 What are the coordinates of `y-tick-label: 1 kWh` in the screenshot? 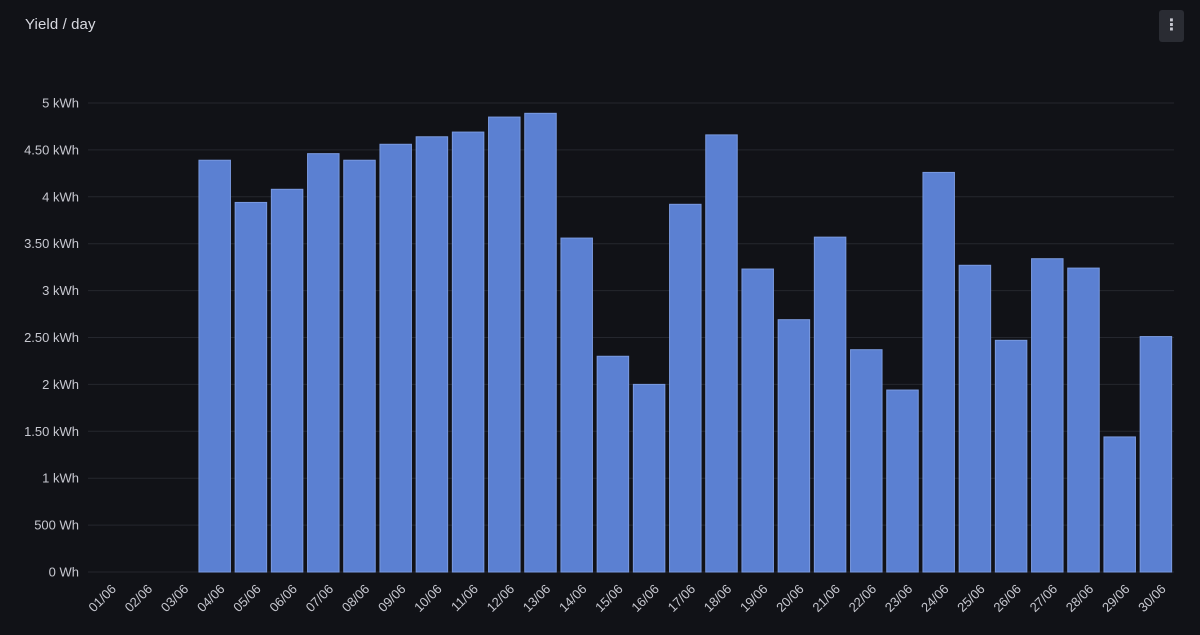 It's located at (60, 478).